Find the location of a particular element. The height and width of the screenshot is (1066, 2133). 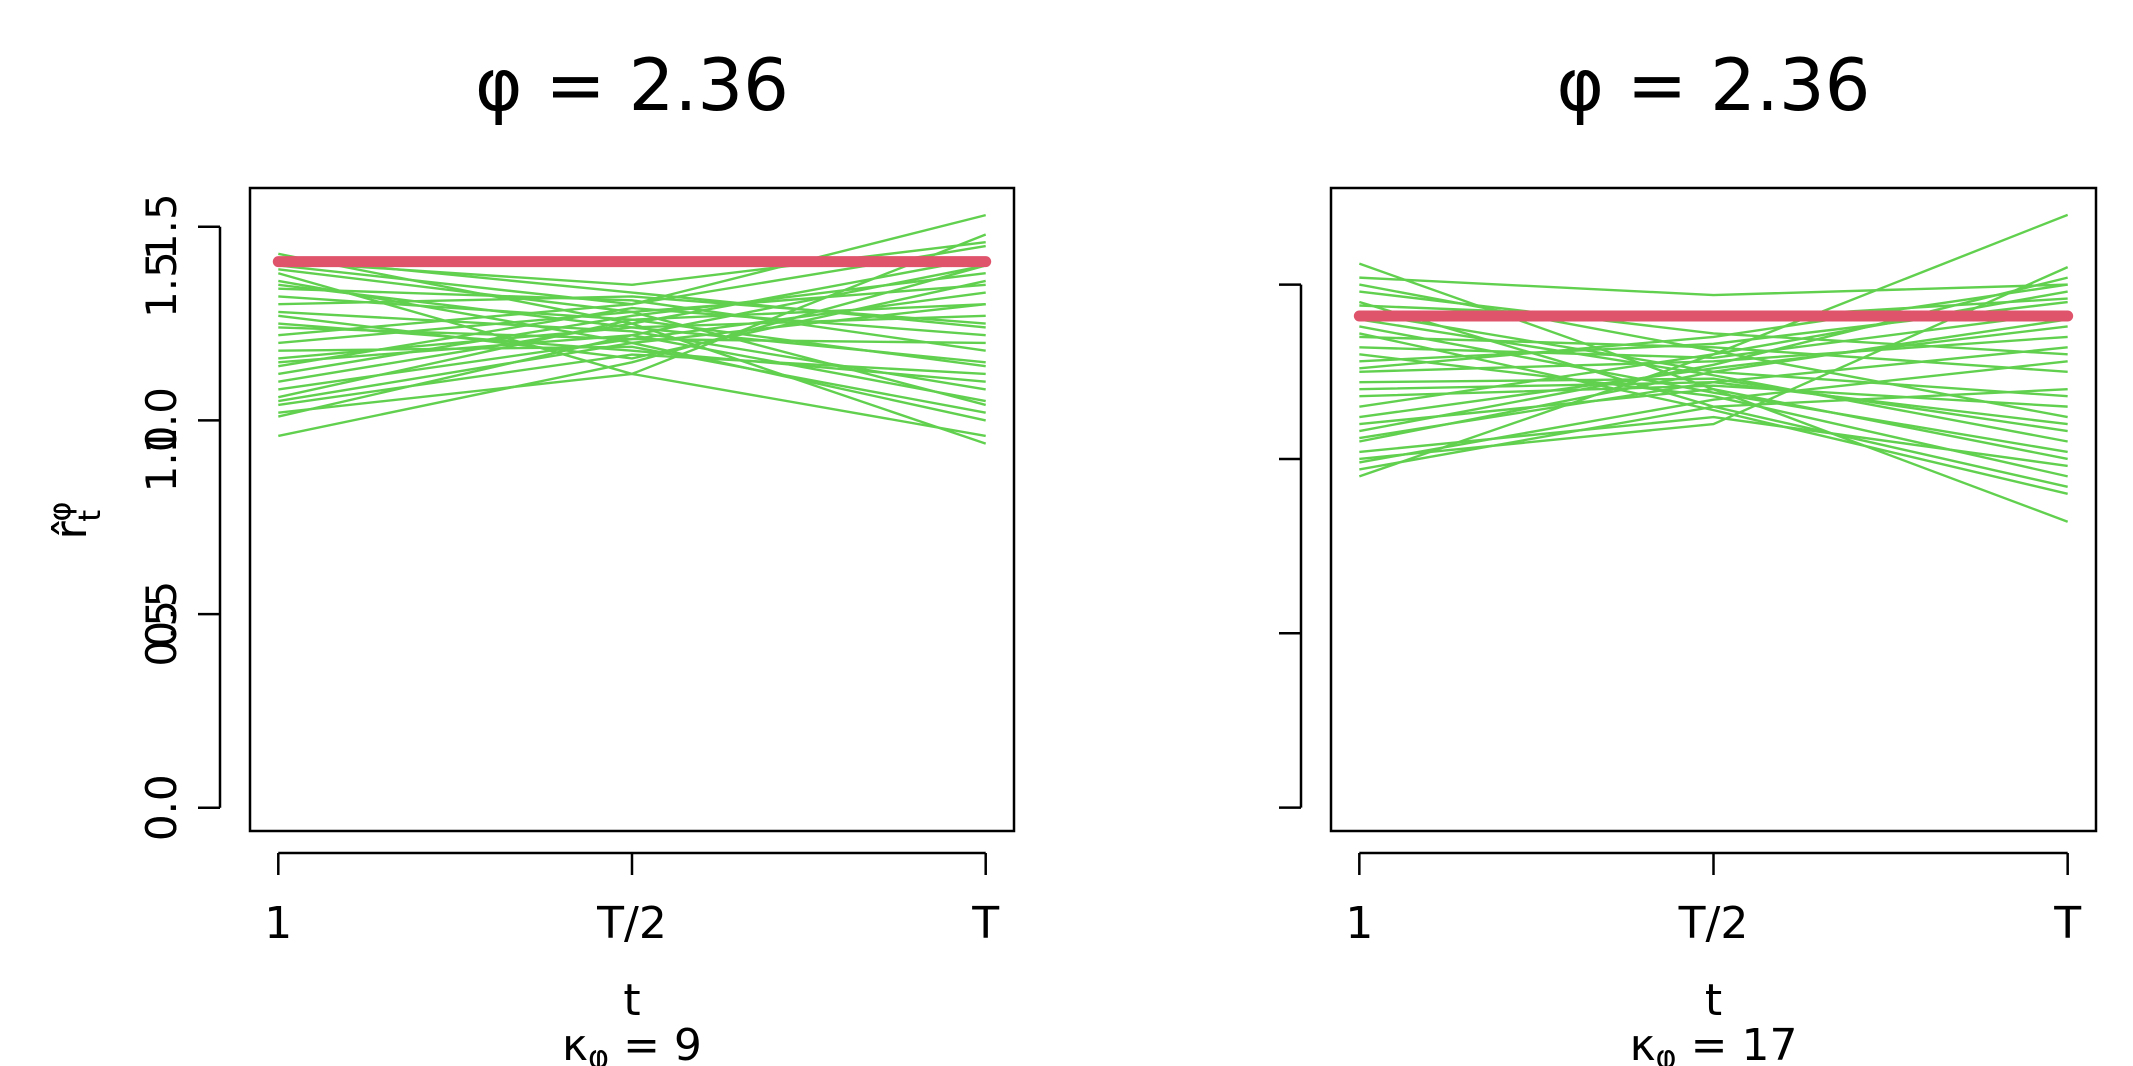

y-label-base: r̂ is located at coordinates (71, 530).